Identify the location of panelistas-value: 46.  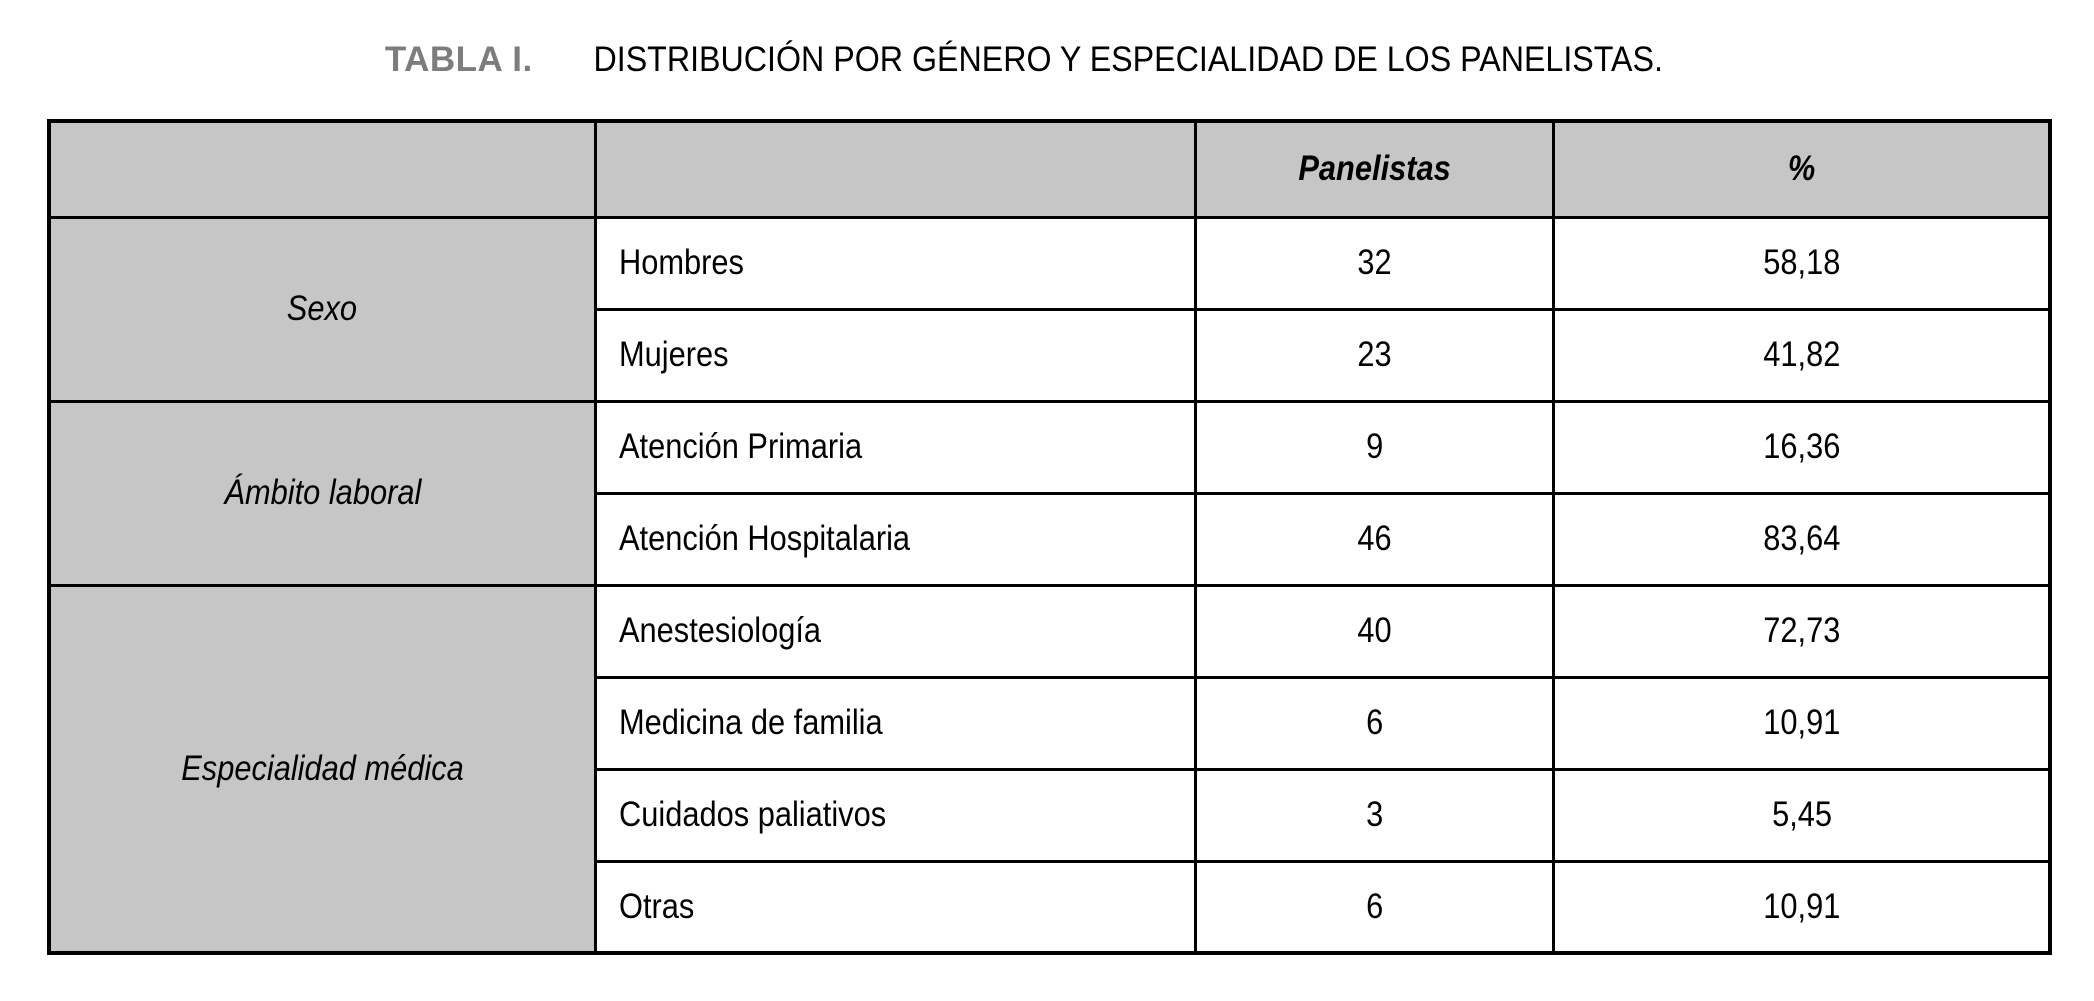
(1374, 538).